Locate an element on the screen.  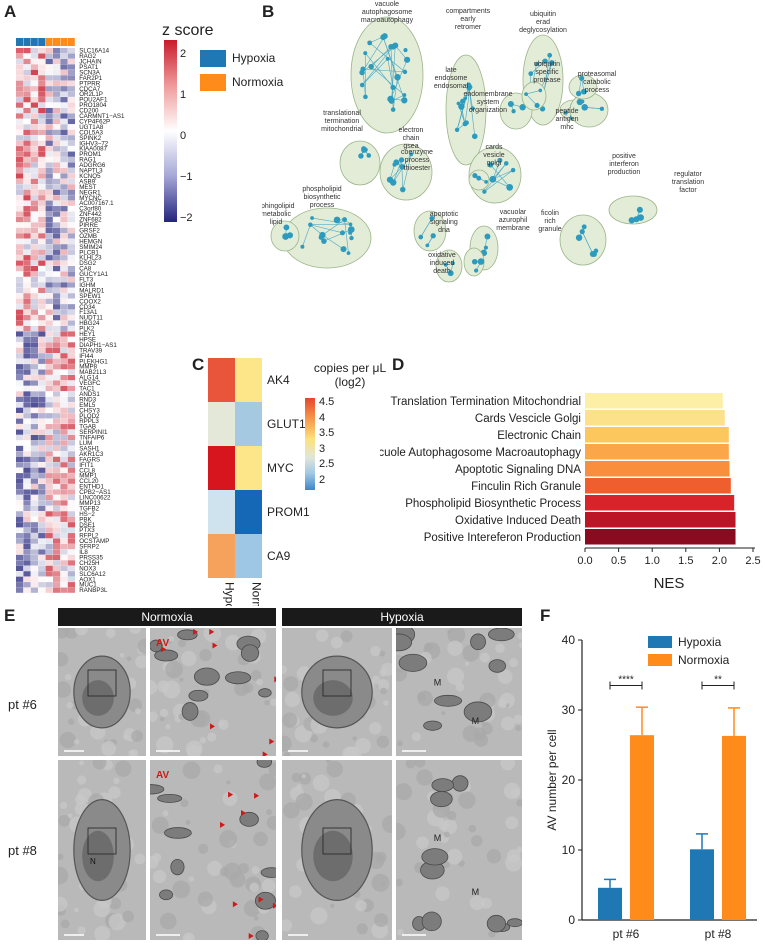
qpcr-tick-label: 3.5 is located at coordinates (326, 433).